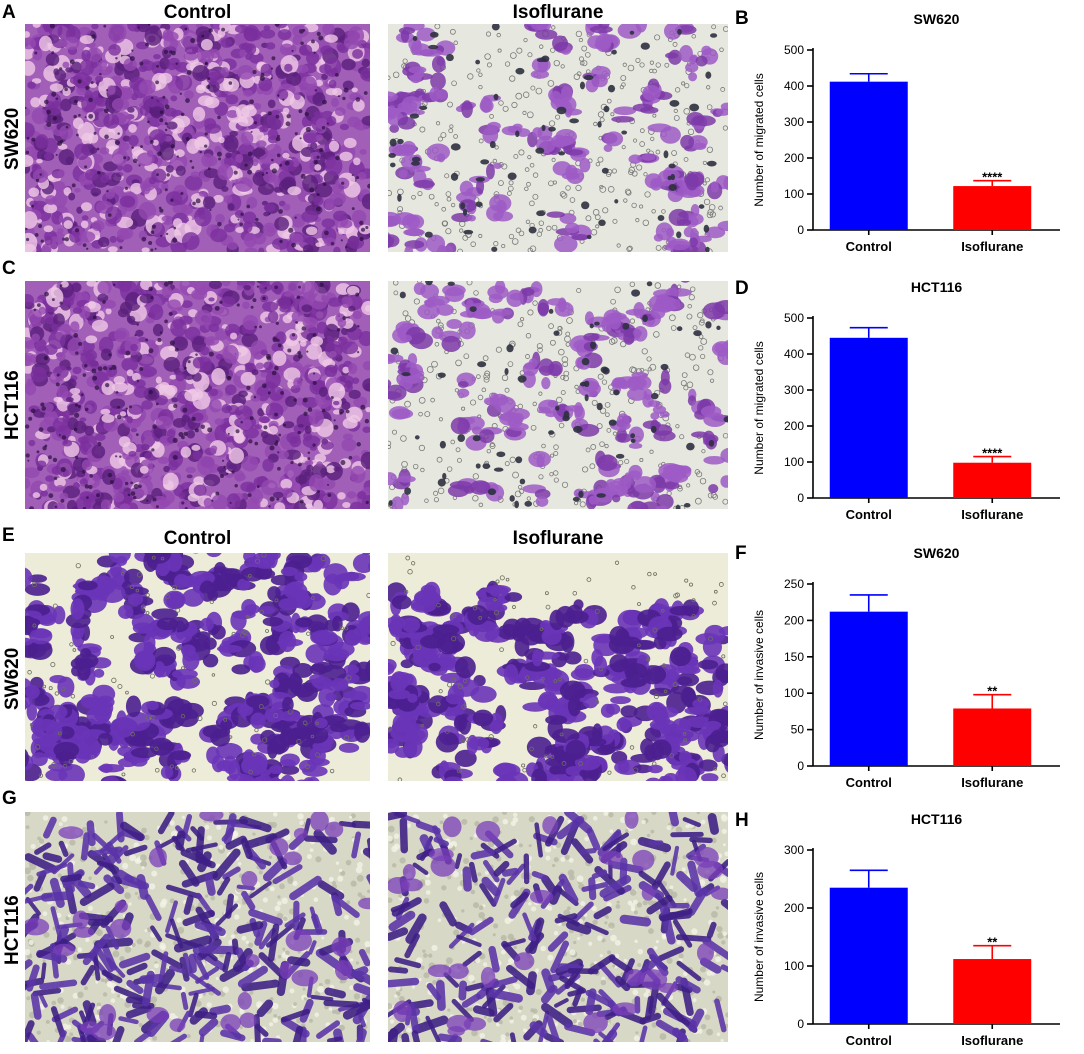 Image resolution: width=1084 pixels, height=1054 pixels. I want to click on col-title-isoflurane-invasion: Isoflurane, so click(558, 538).